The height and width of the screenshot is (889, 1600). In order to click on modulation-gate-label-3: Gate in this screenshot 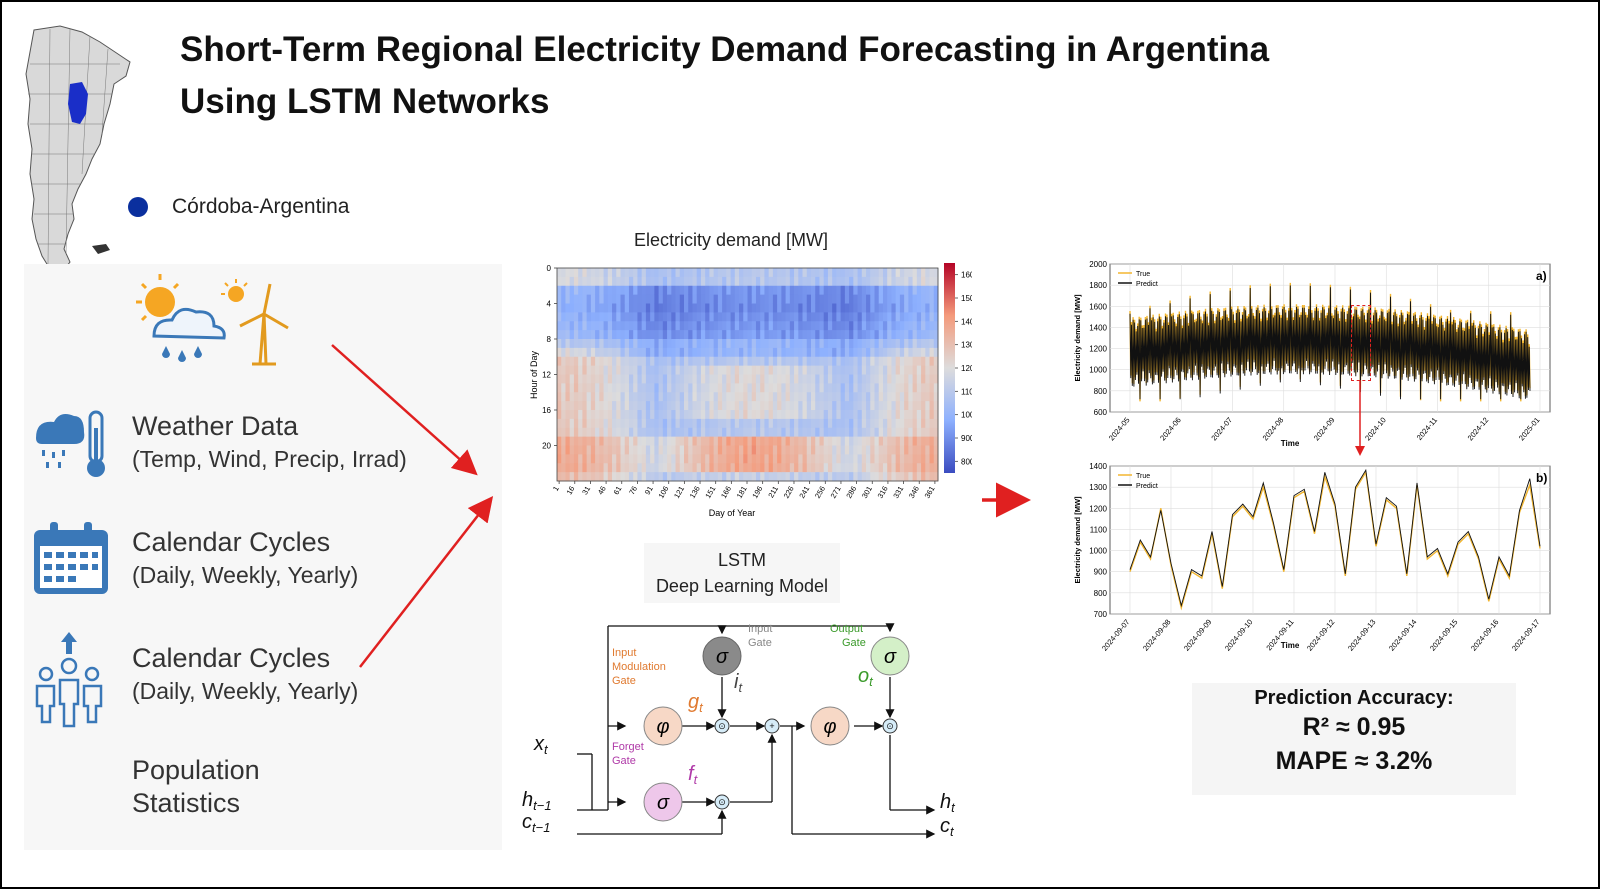, I will do `click(624, 681)`.